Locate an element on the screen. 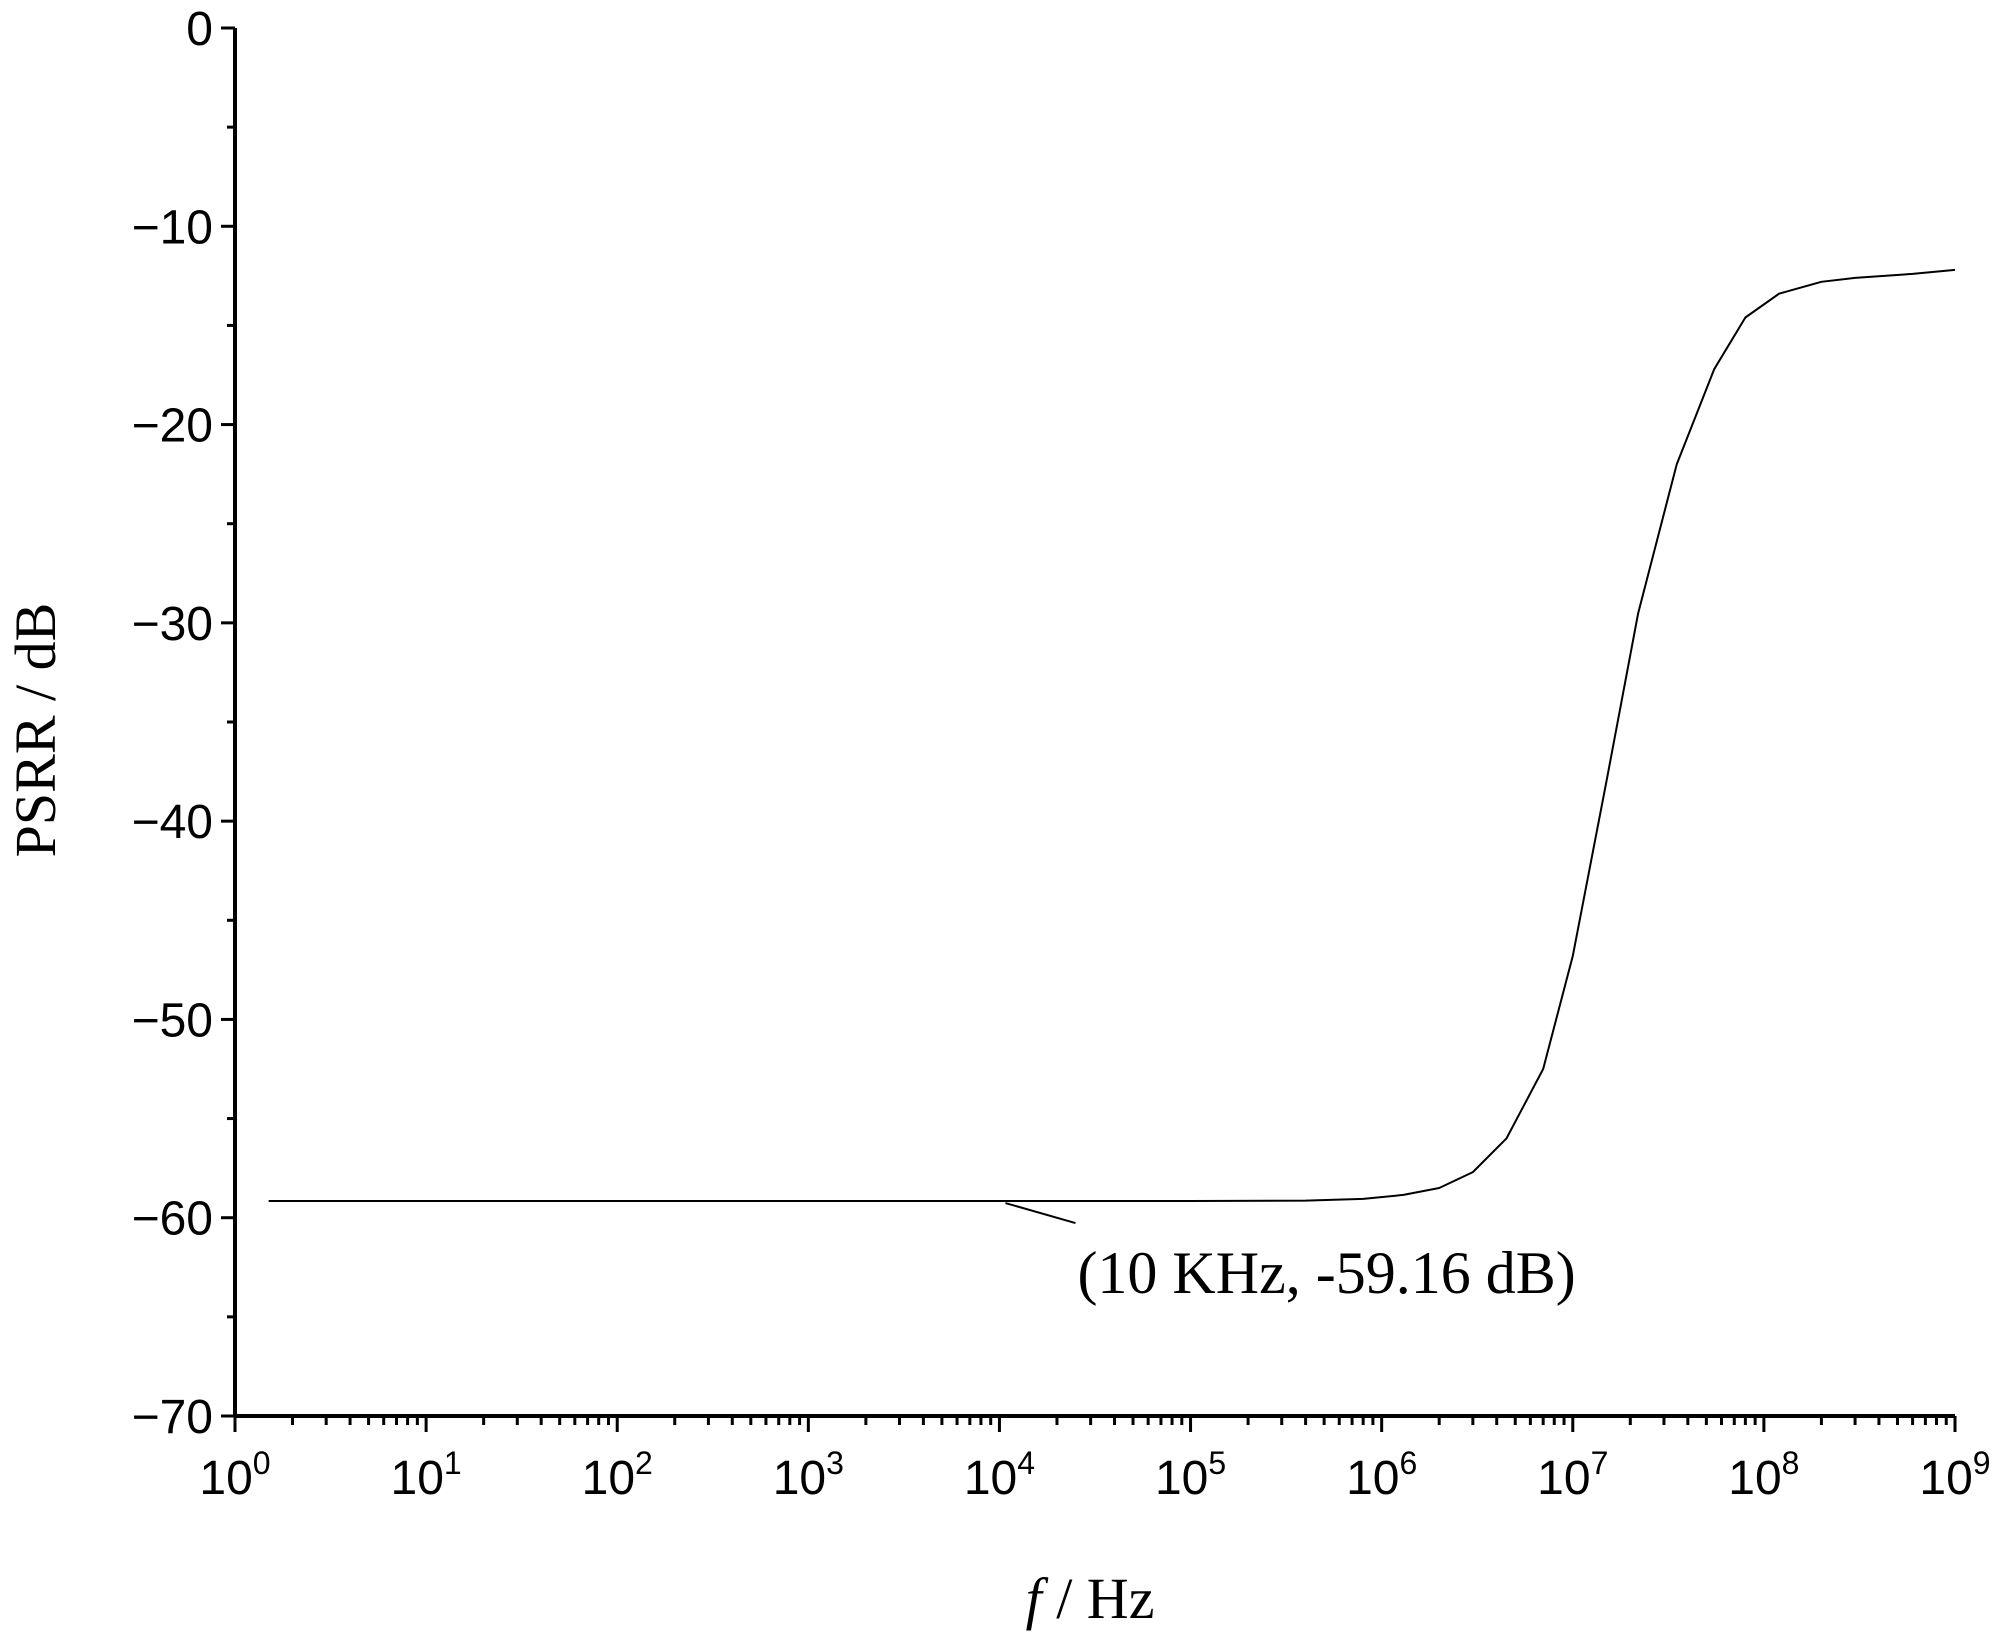 The width and height of the screenshot is (2000, 1640). x-tick-label: 10⁷ is located at coordinates (1572, 1475).